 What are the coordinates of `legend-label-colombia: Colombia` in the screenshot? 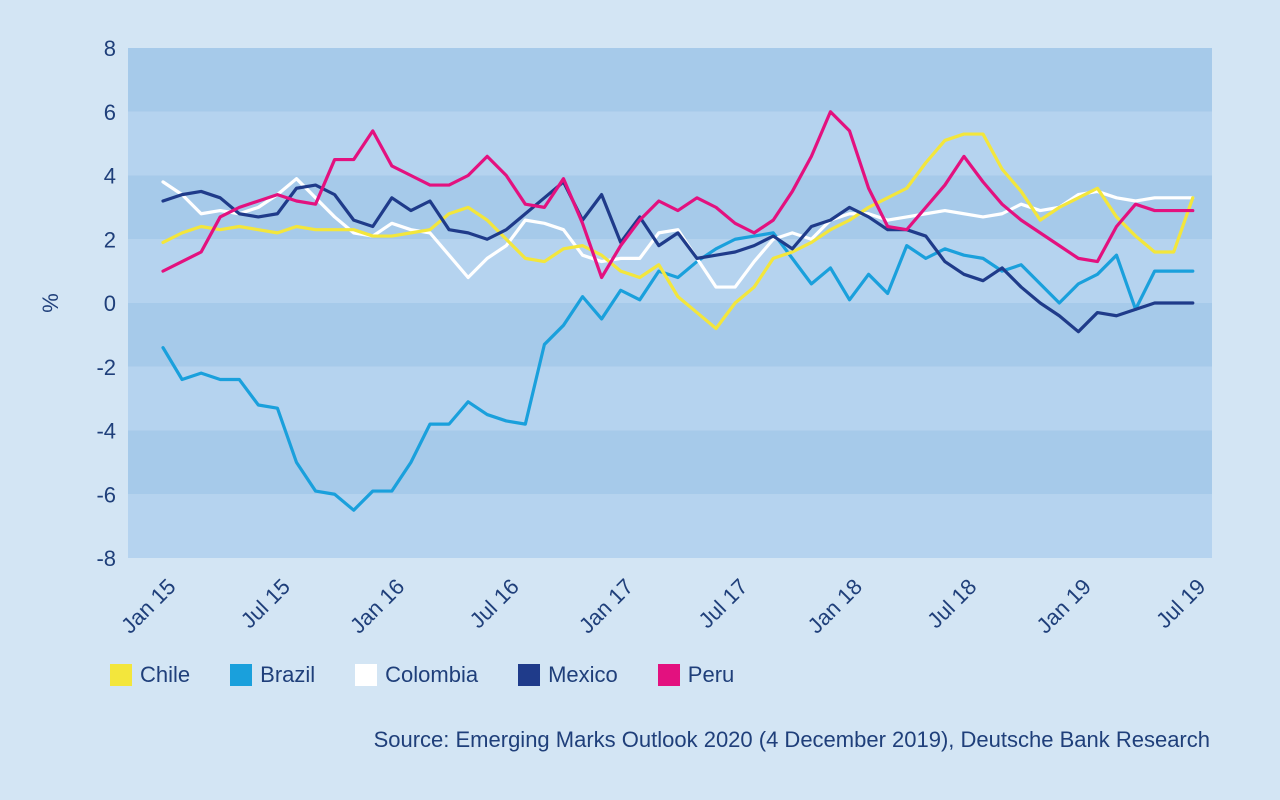 It's located at (432, 674).